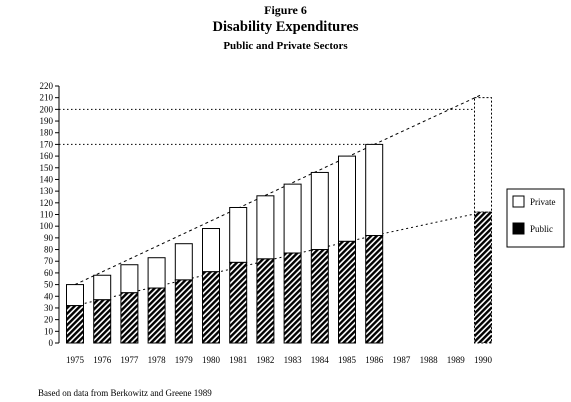 The height and width of the screenshot is (402, 571). I want to click on chart-title: Disability Expenditures, so click(285, 27).